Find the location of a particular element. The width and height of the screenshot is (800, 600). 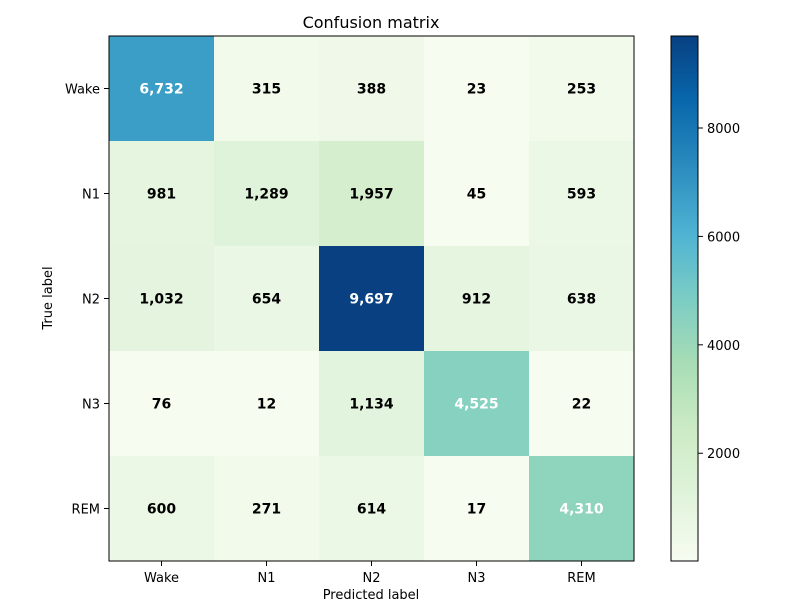

cell-value-label: 1,134 is located at coordinates (371, 405).